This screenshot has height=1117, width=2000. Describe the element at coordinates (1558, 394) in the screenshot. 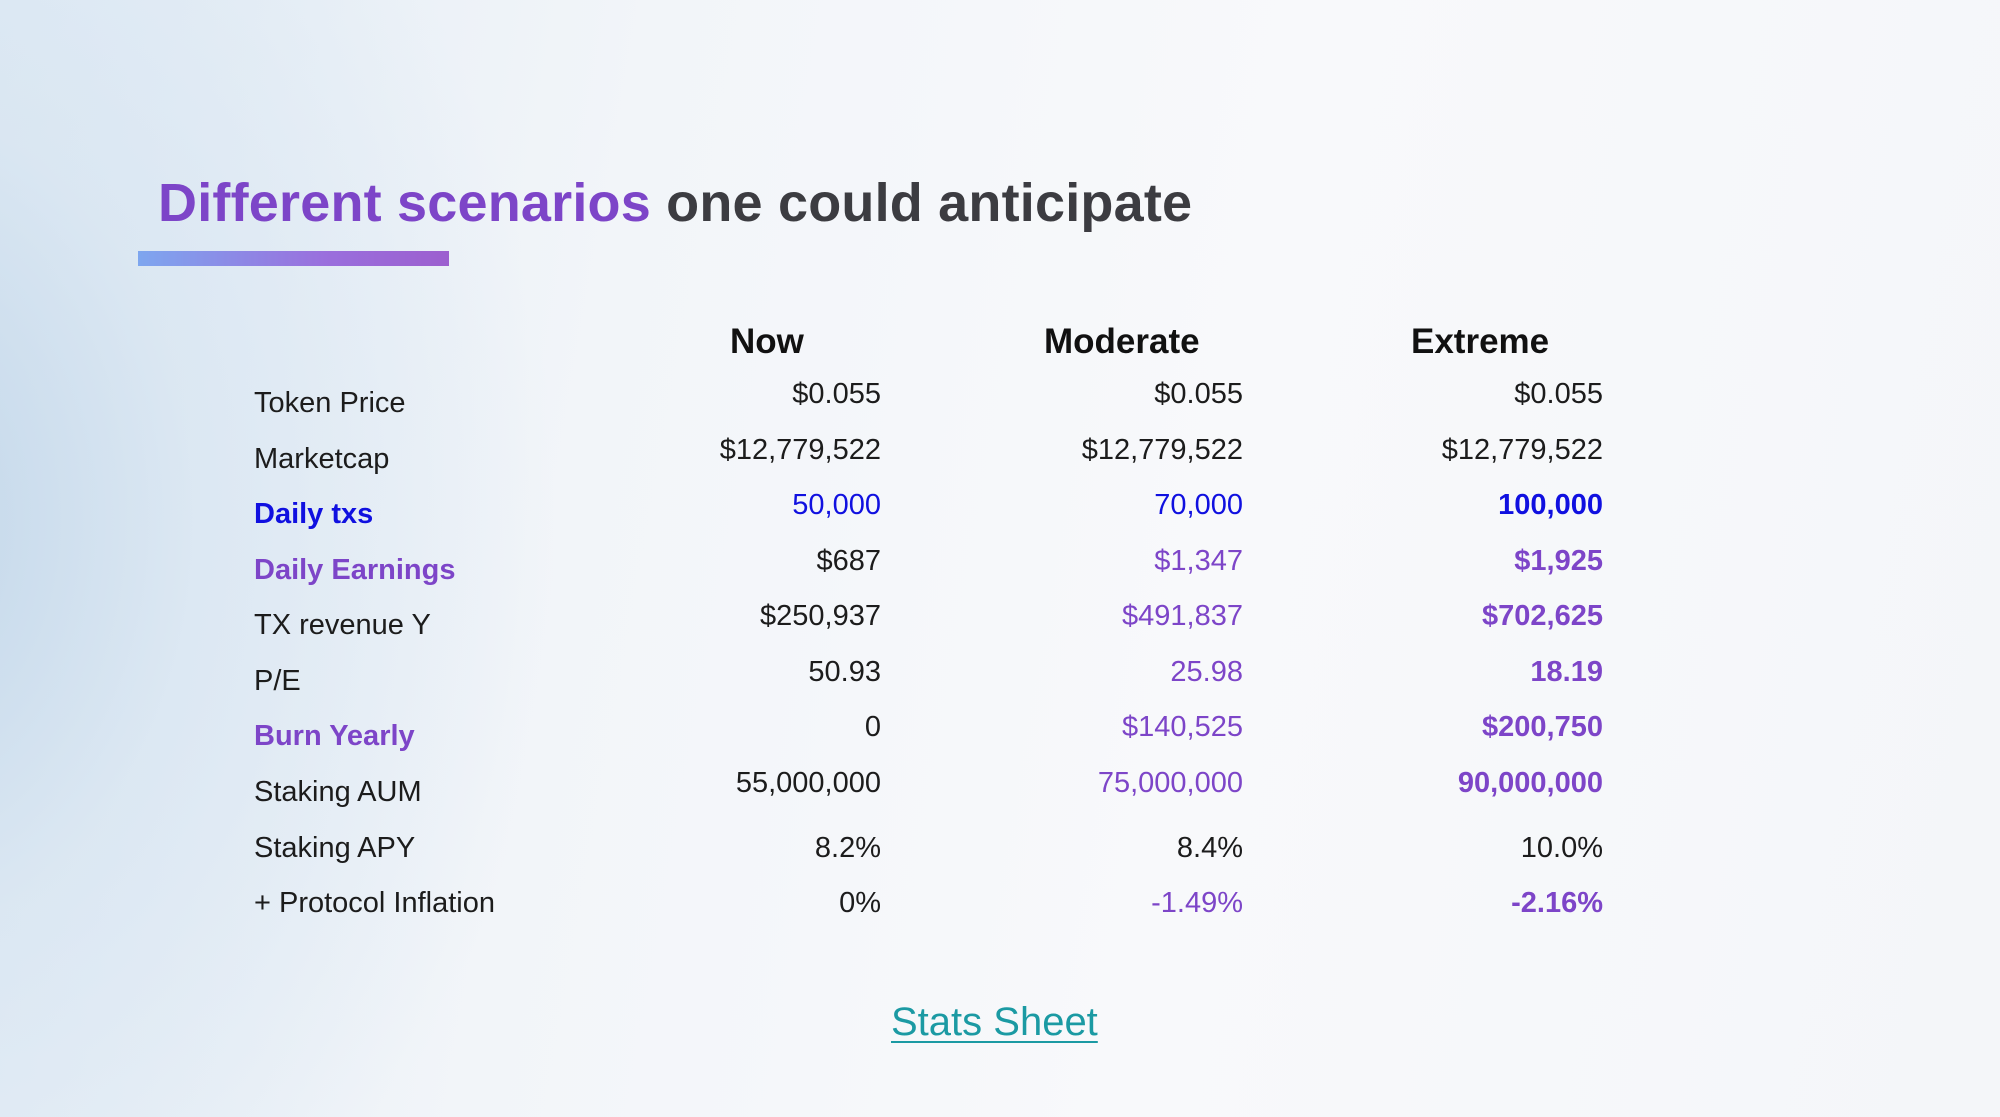

I see `cell-extreme: $0.055` at that location.